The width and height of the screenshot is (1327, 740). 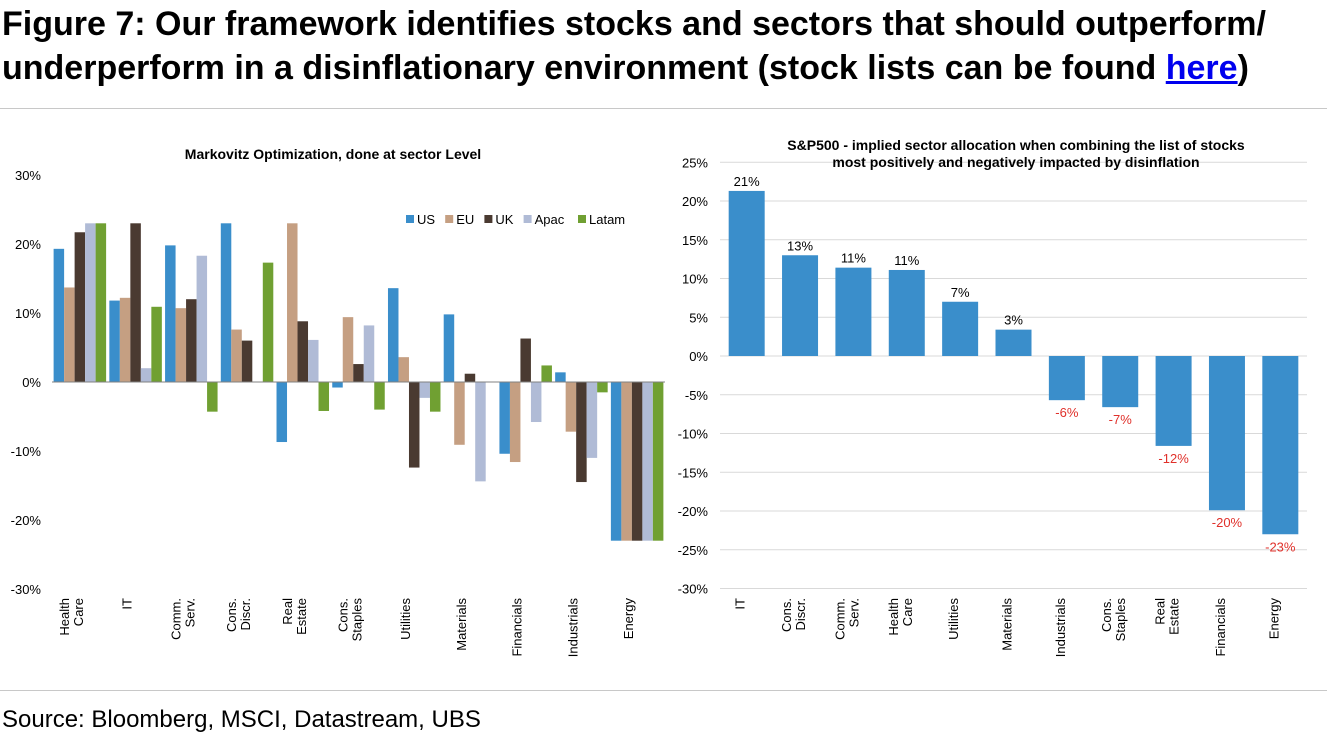 I want to click on right-x-tick-label: Utilities, so click(x=953, y=619).